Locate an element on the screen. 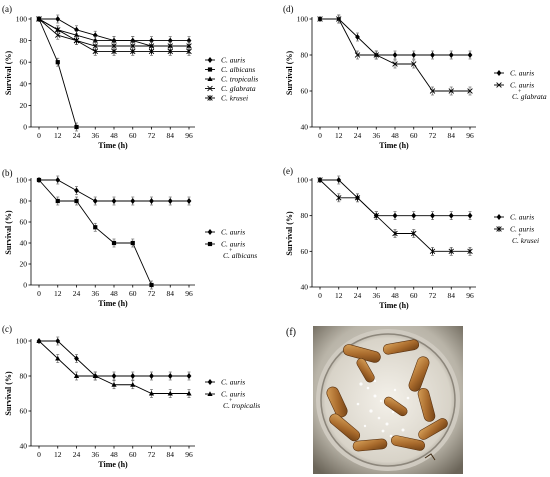 This screenshot has width=550, height=477. panel-label: (a) is located at coordinates (7, 9).